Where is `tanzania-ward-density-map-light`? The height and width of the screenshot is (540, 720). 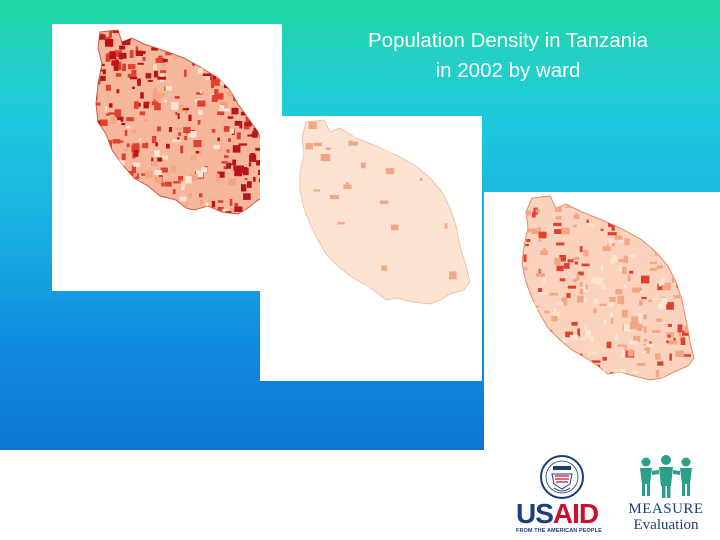 tanzania-ward-density-map-light is located at coordinates (385, 212).